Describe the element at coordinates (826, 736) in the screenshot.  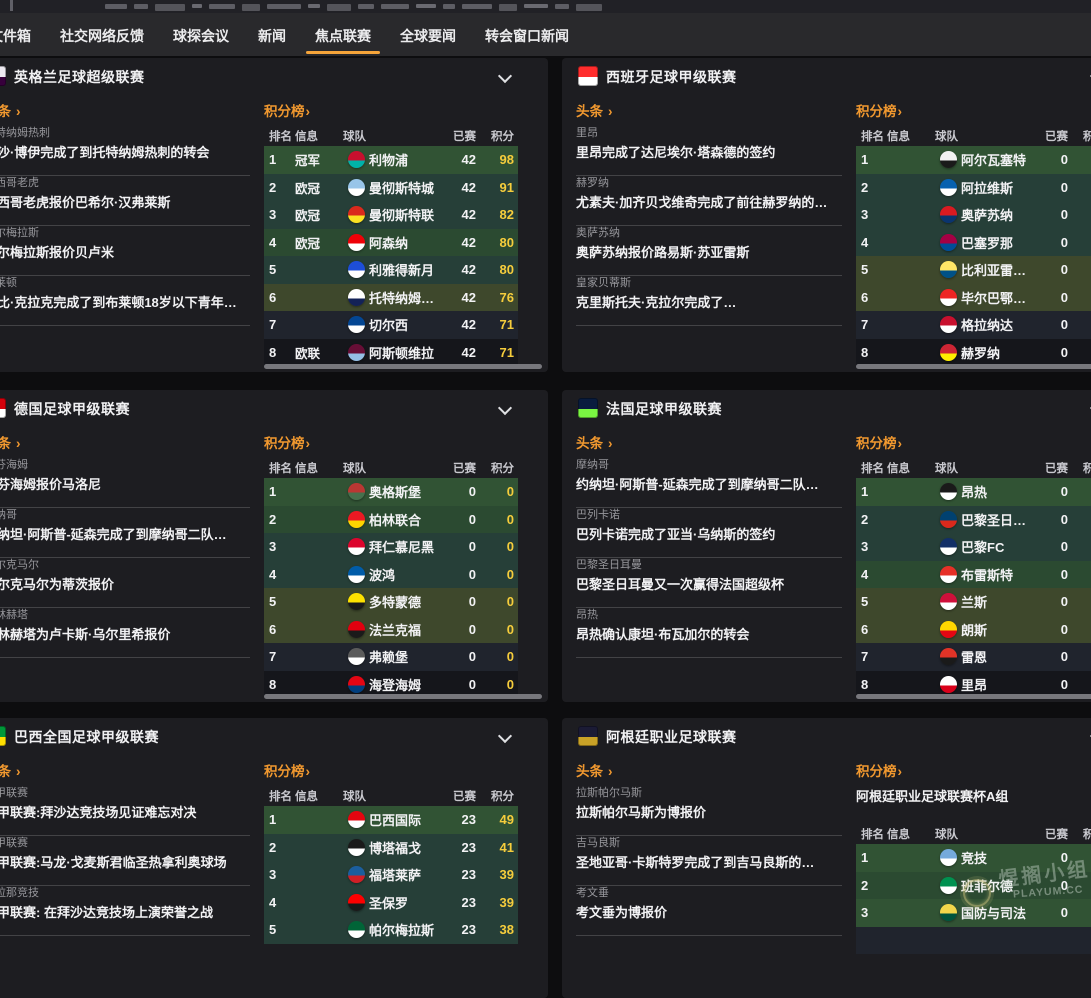
I see `league-header: 阿根廷职业足球联赛` at that location.